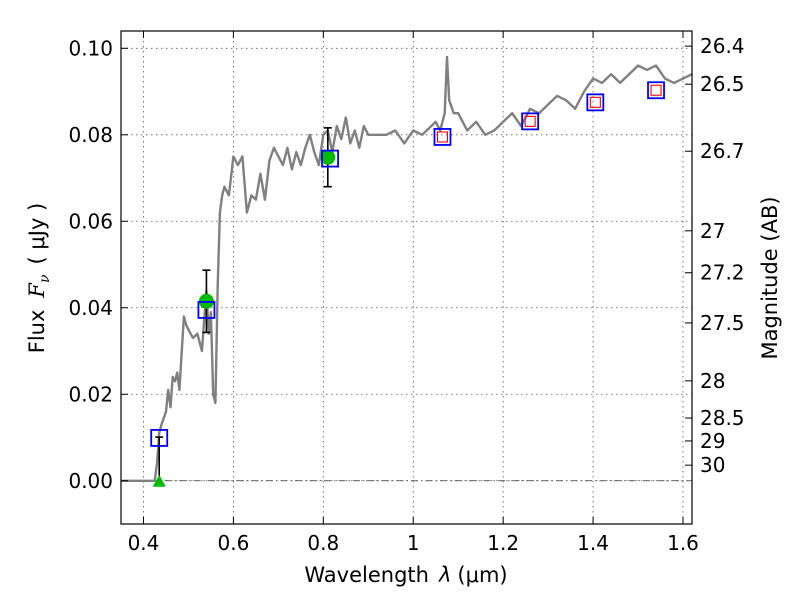  Describe the element at coordinates (159, 480) in the screenshot. I see `upper-limit-point` at that location.